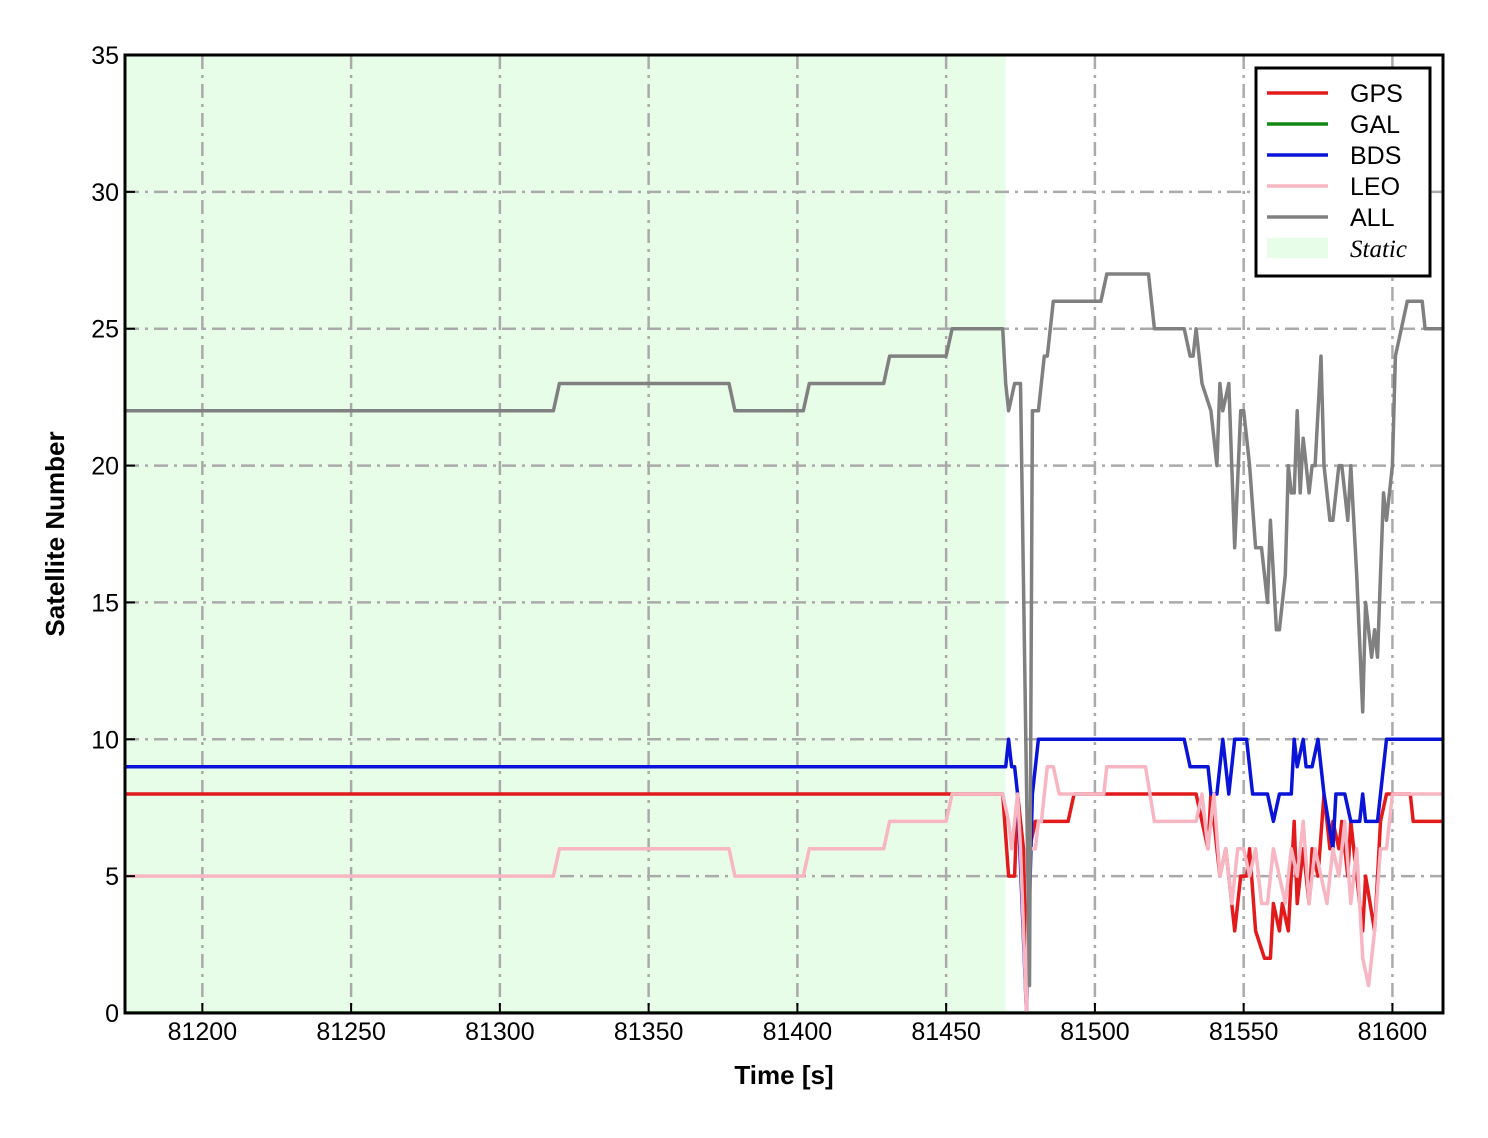 This screenshot has height=1138, width=1488. What do you see at coordinates (203, 1032) in the screenshot?
I see `x-tick-label: 81200` at bounding box center [203, 1032].